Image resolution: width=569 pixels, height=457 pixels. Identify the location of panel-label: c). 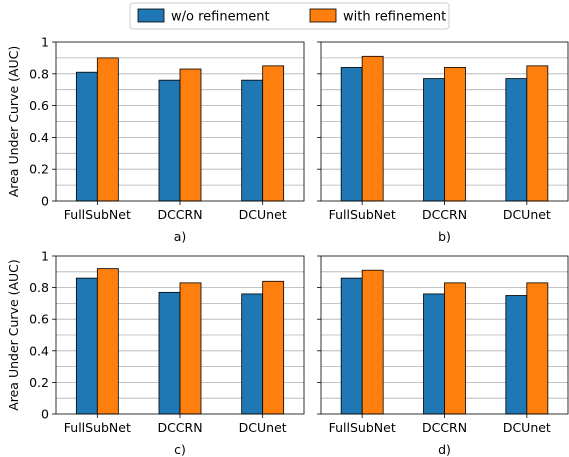
(180, 449).